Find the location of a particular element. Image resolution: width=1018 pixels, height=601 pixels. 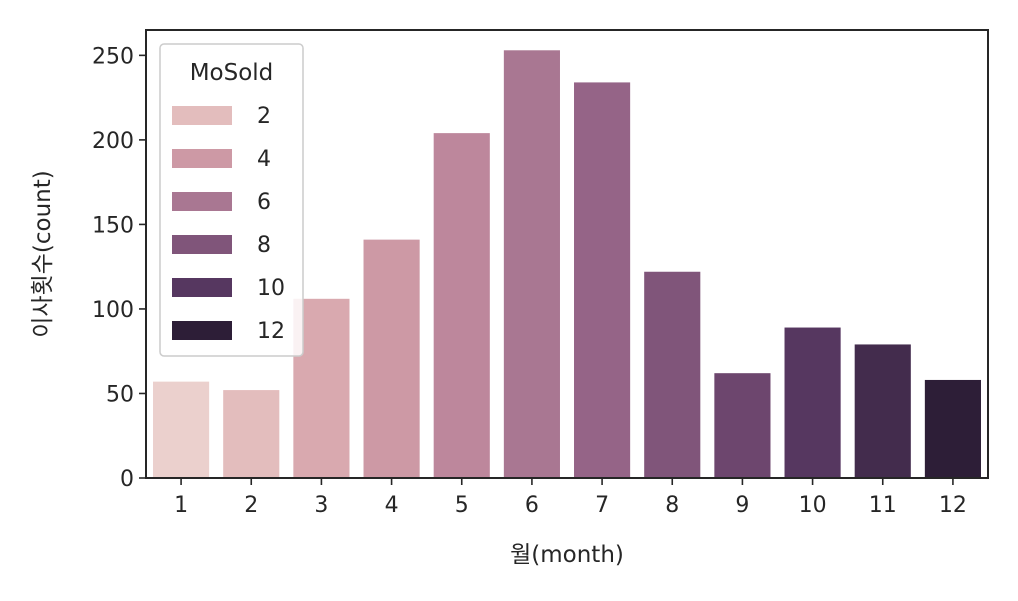

x-tick-label: 7 is located at coordinates (602, 505).